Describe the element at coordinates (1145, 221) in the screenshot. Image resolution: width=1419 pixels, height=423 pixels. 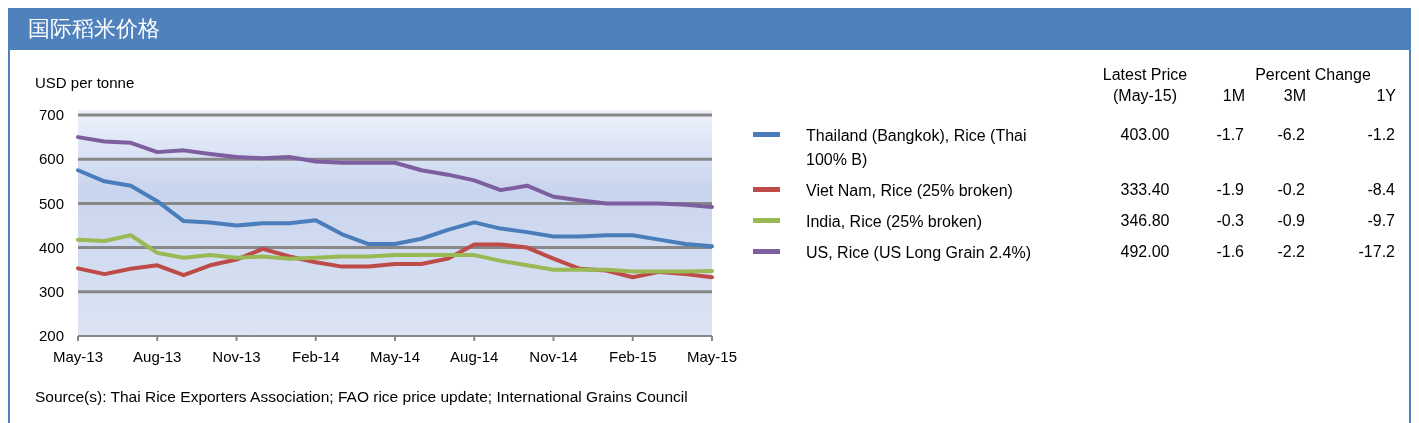
I see `text: 346.80` at that location.